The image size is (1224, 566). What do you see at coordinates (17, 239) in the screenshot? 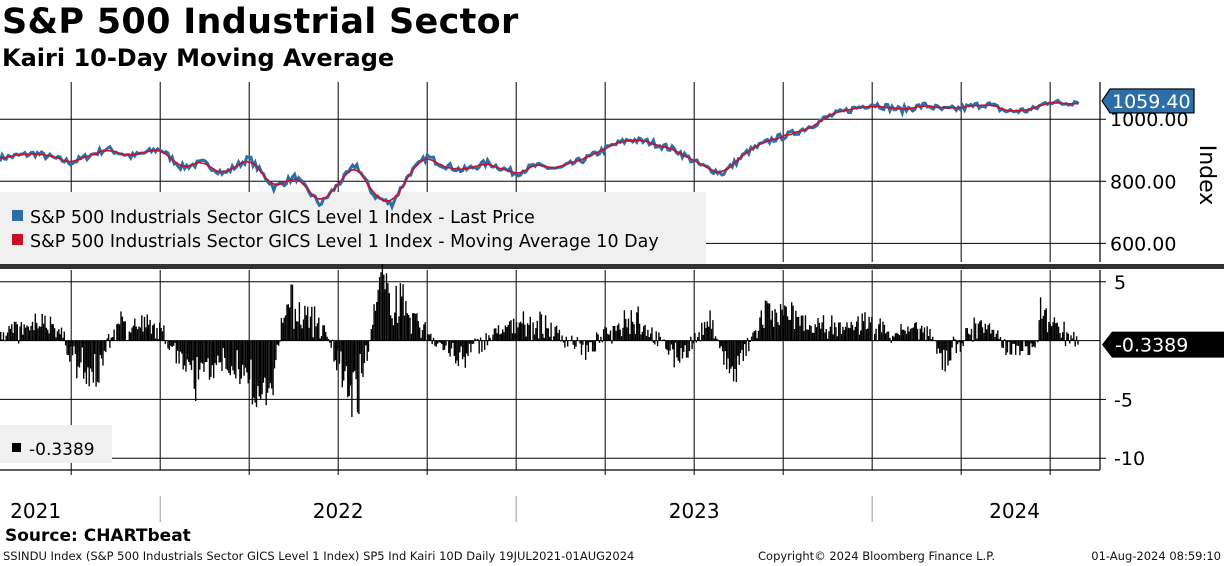
I see `legend-swatch-ma` at bounding box center [17, 239].